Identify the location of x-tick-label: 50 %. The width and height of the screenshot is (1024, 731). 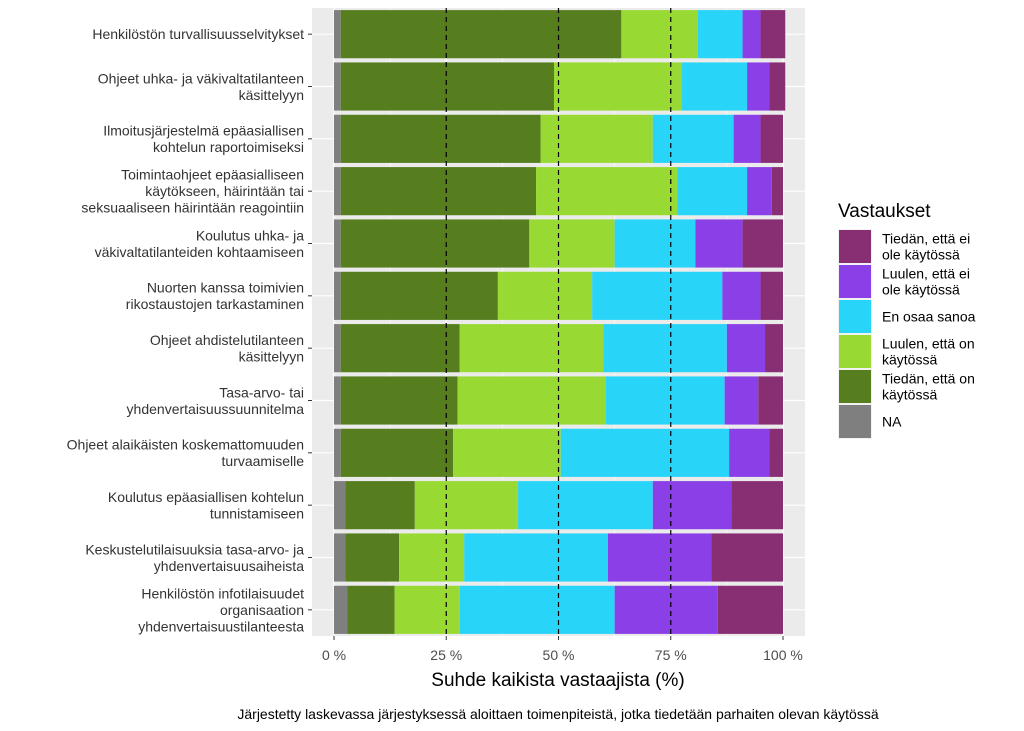
(559, 655).